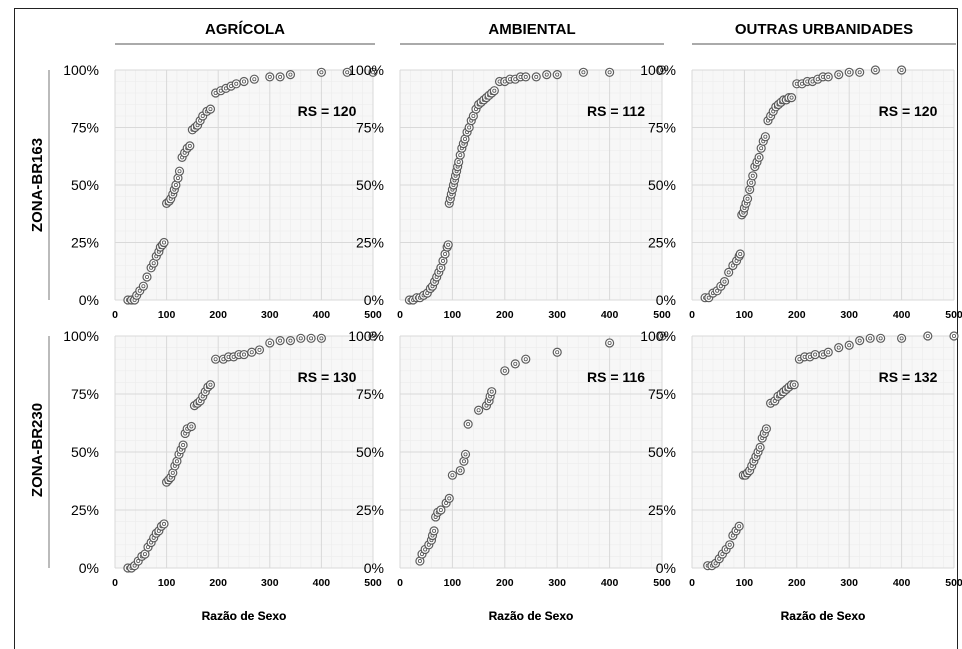  Describe the element at coordinates (908, 111) in the screenshot. I see `rs-annotation: RS = 120` at that location.